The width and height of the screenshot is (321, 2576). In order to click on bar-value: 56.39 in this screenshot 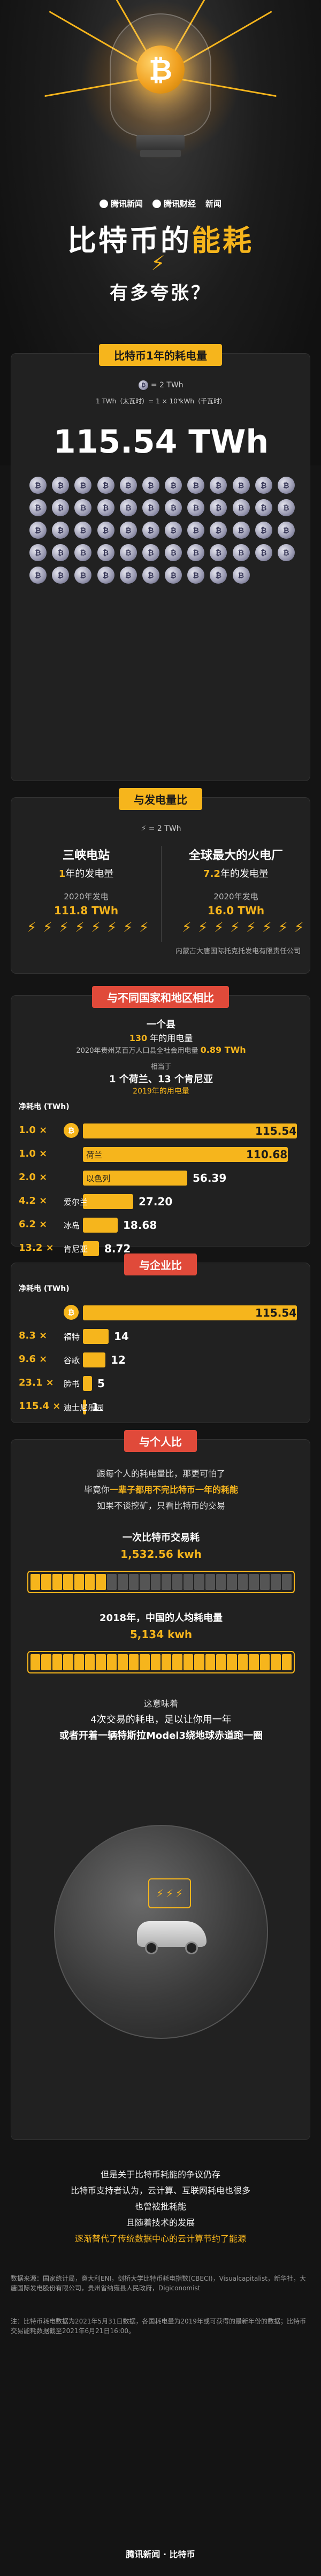, I will do `click(210, 1178)`.